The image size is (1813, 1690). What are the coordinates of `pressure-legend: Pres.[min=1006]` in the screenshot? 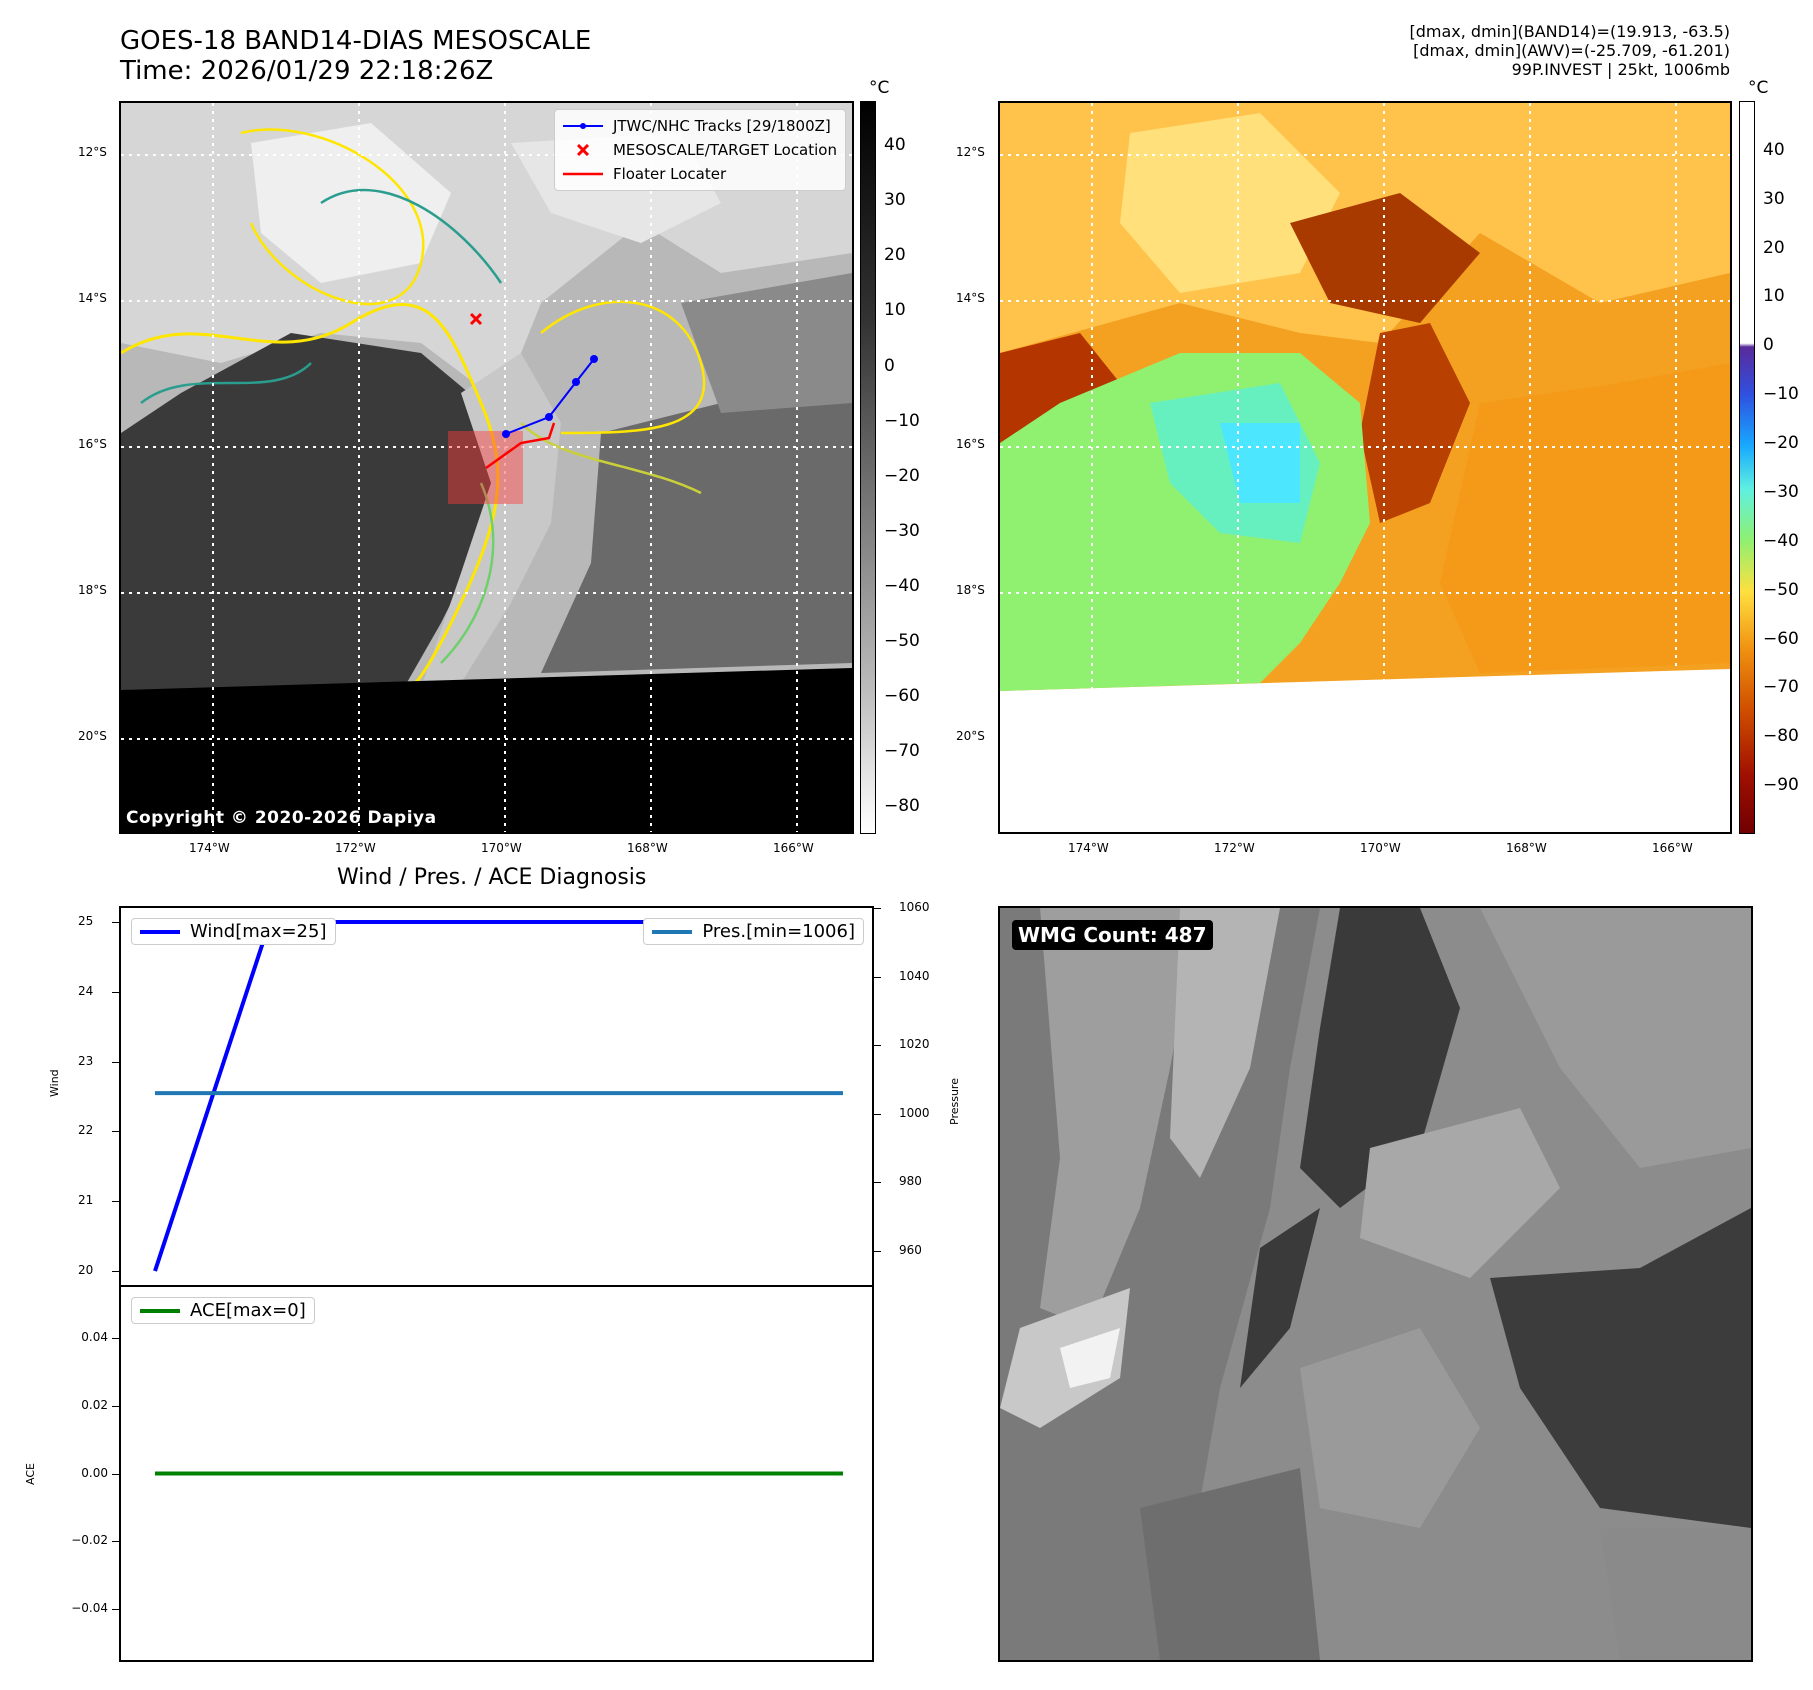 It's located at (753, 931).